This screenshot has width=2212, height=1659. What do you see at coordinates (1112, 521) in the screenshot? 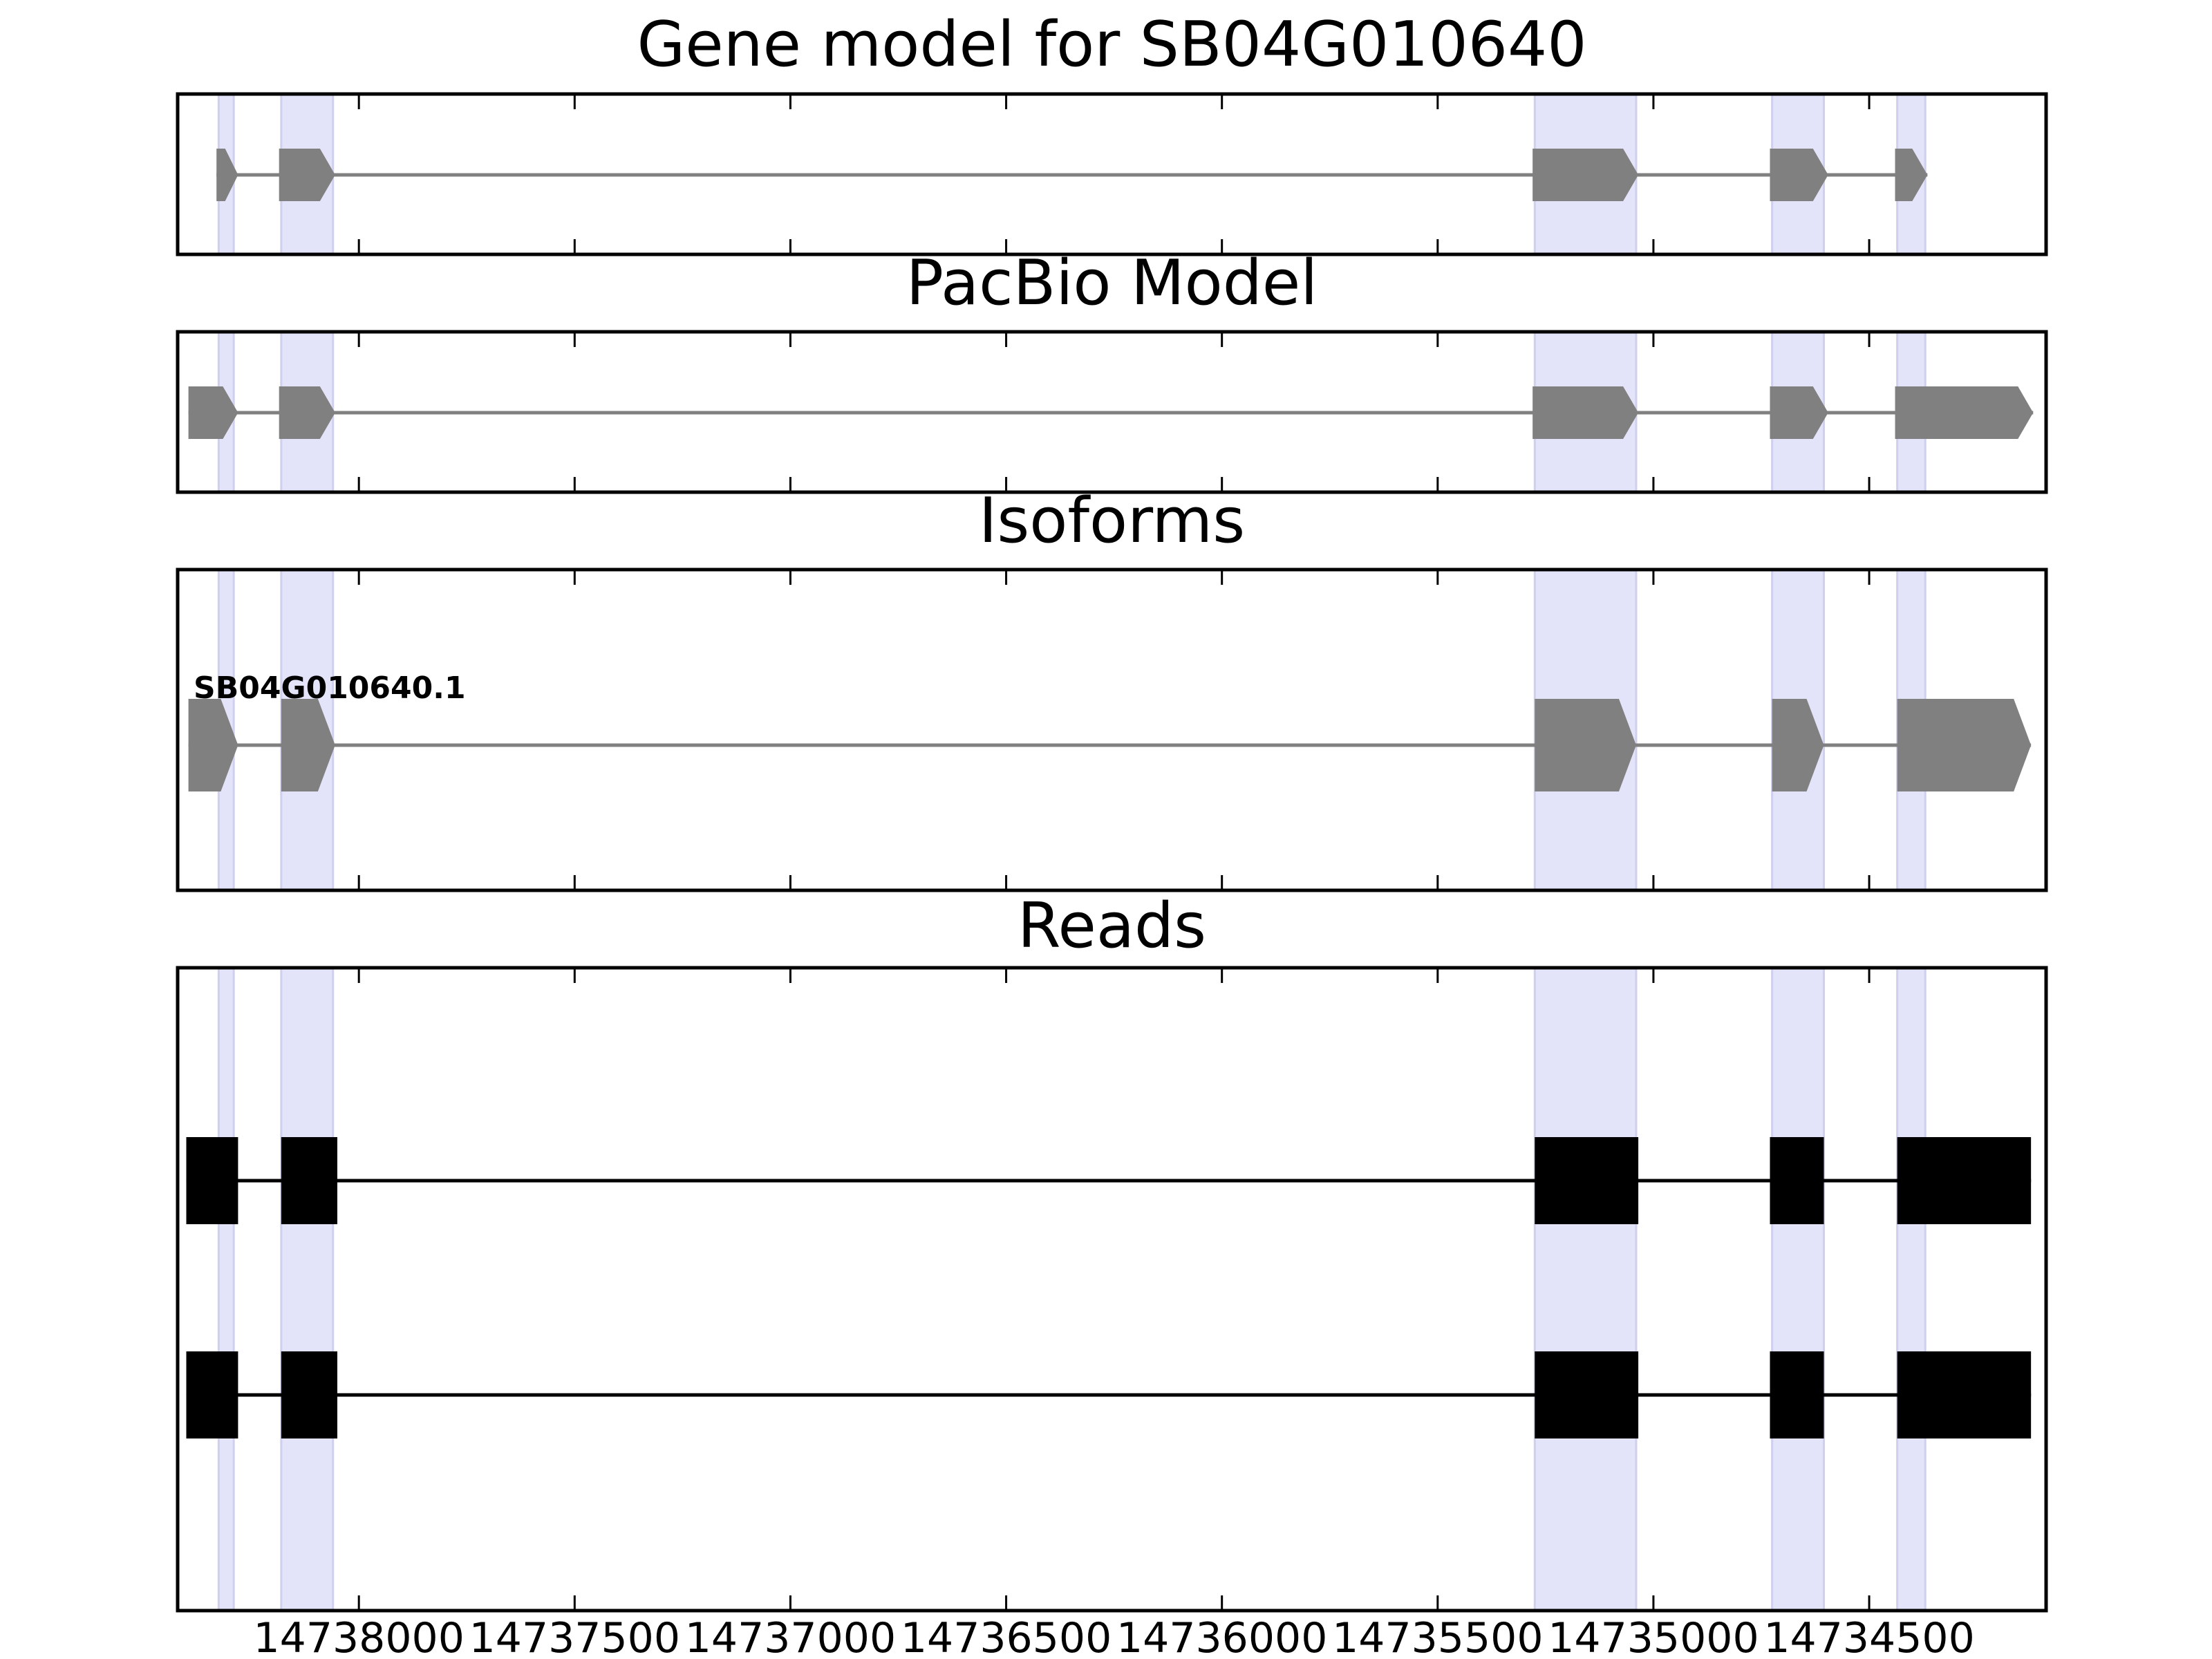
I see `panel-title: Isoforms` at bounding box center [1112, 521].